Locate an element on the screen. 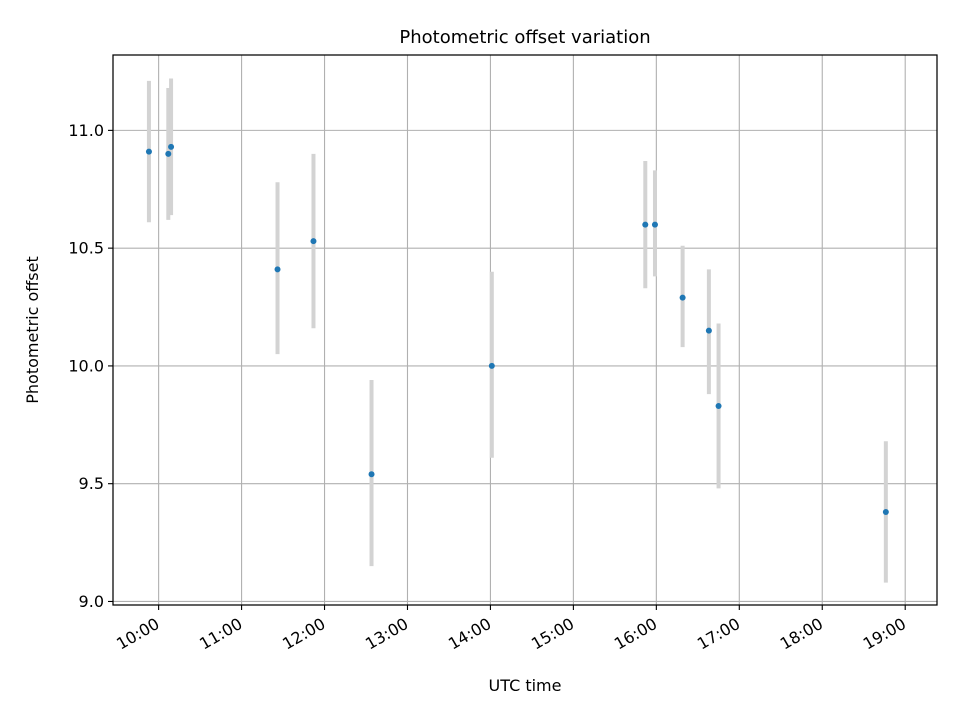 The height and width of the screenshot is (720, 960). y-tick-label: 11.0 is located at coordinates (86, 130).